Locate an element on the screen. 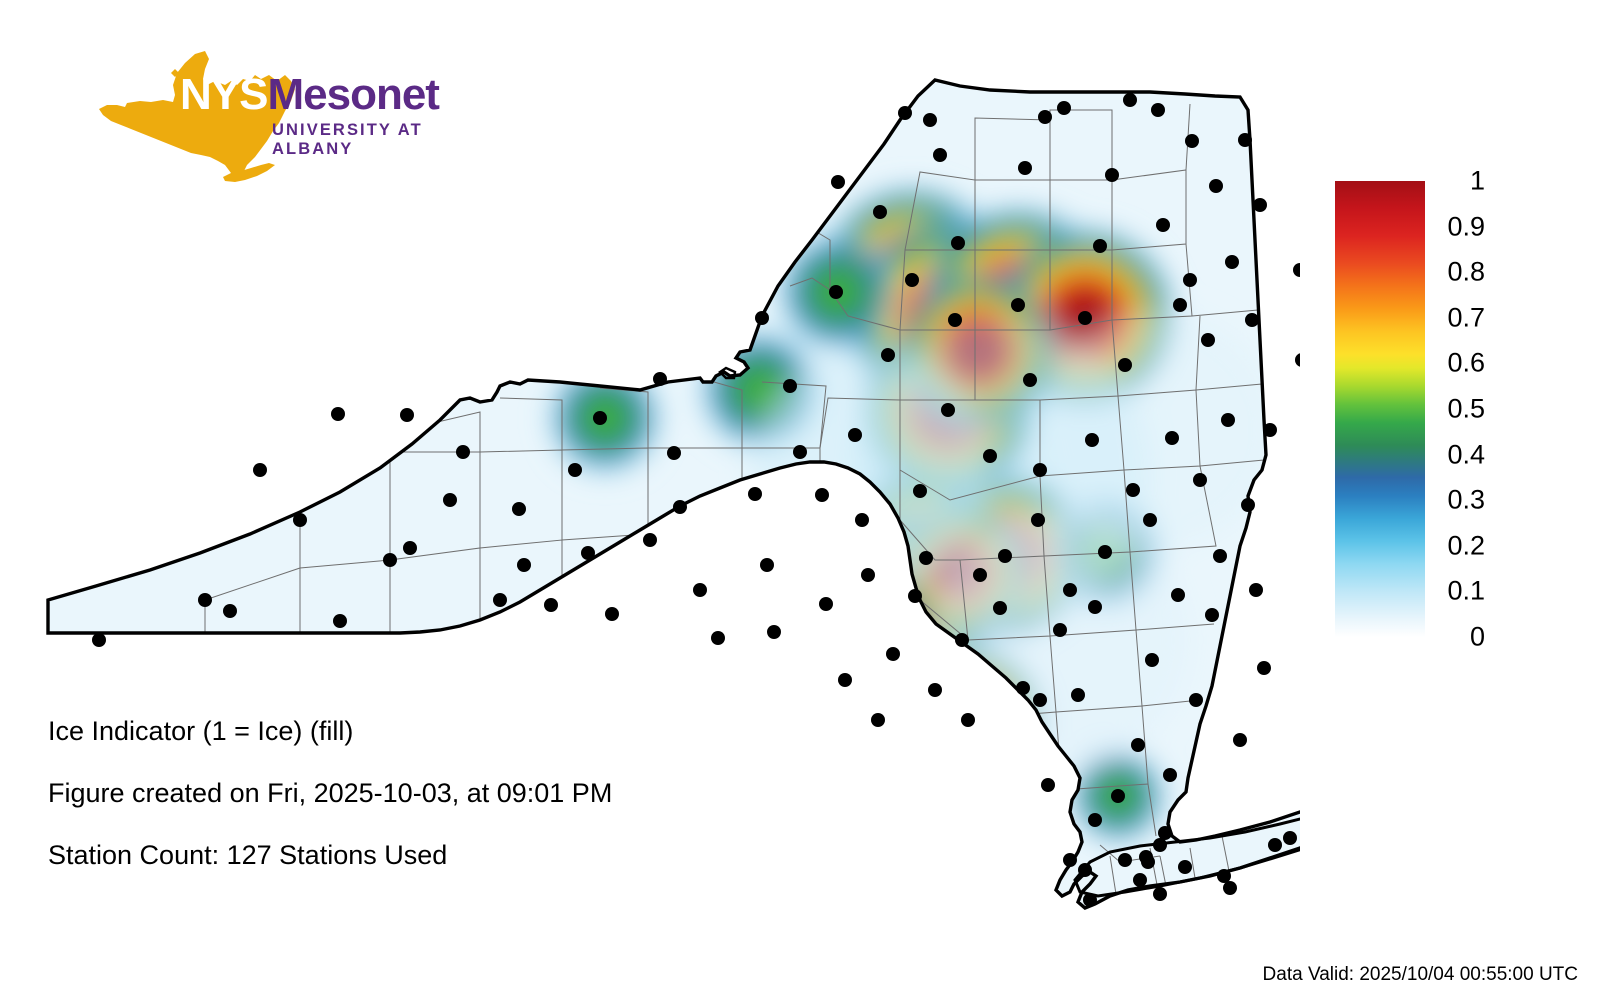 The image size is (1600, 1000). colorbar-tick-1: 1 is located at coordinates (1477, 180).